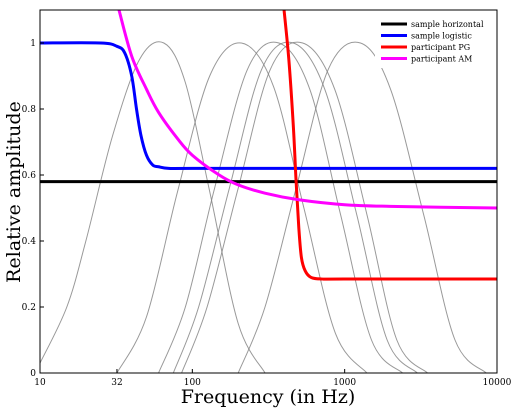 The height and width of the screenshot is (409, 517). What do you see at coordinates (40, 383) in the screenshot?
I see `x-tick-label: 10` at bounding box center [40, 383].